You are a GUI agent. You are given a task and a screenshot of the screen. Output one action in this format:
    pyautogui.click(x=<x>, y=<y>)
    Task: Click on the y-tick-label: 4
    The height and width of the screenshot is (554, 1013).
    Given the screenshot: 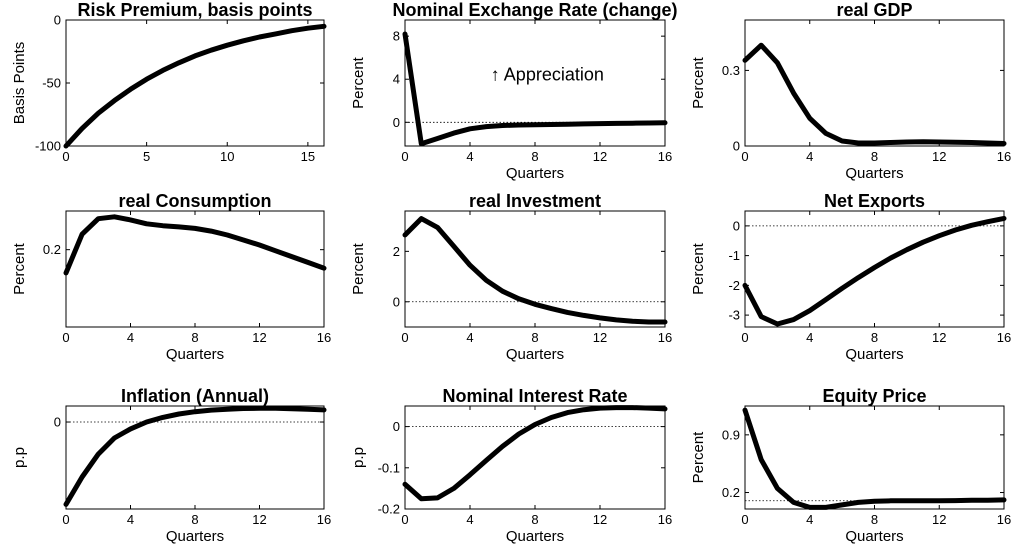 What is the action you would take?
    pyautogui.click(x=396, y=79)
    